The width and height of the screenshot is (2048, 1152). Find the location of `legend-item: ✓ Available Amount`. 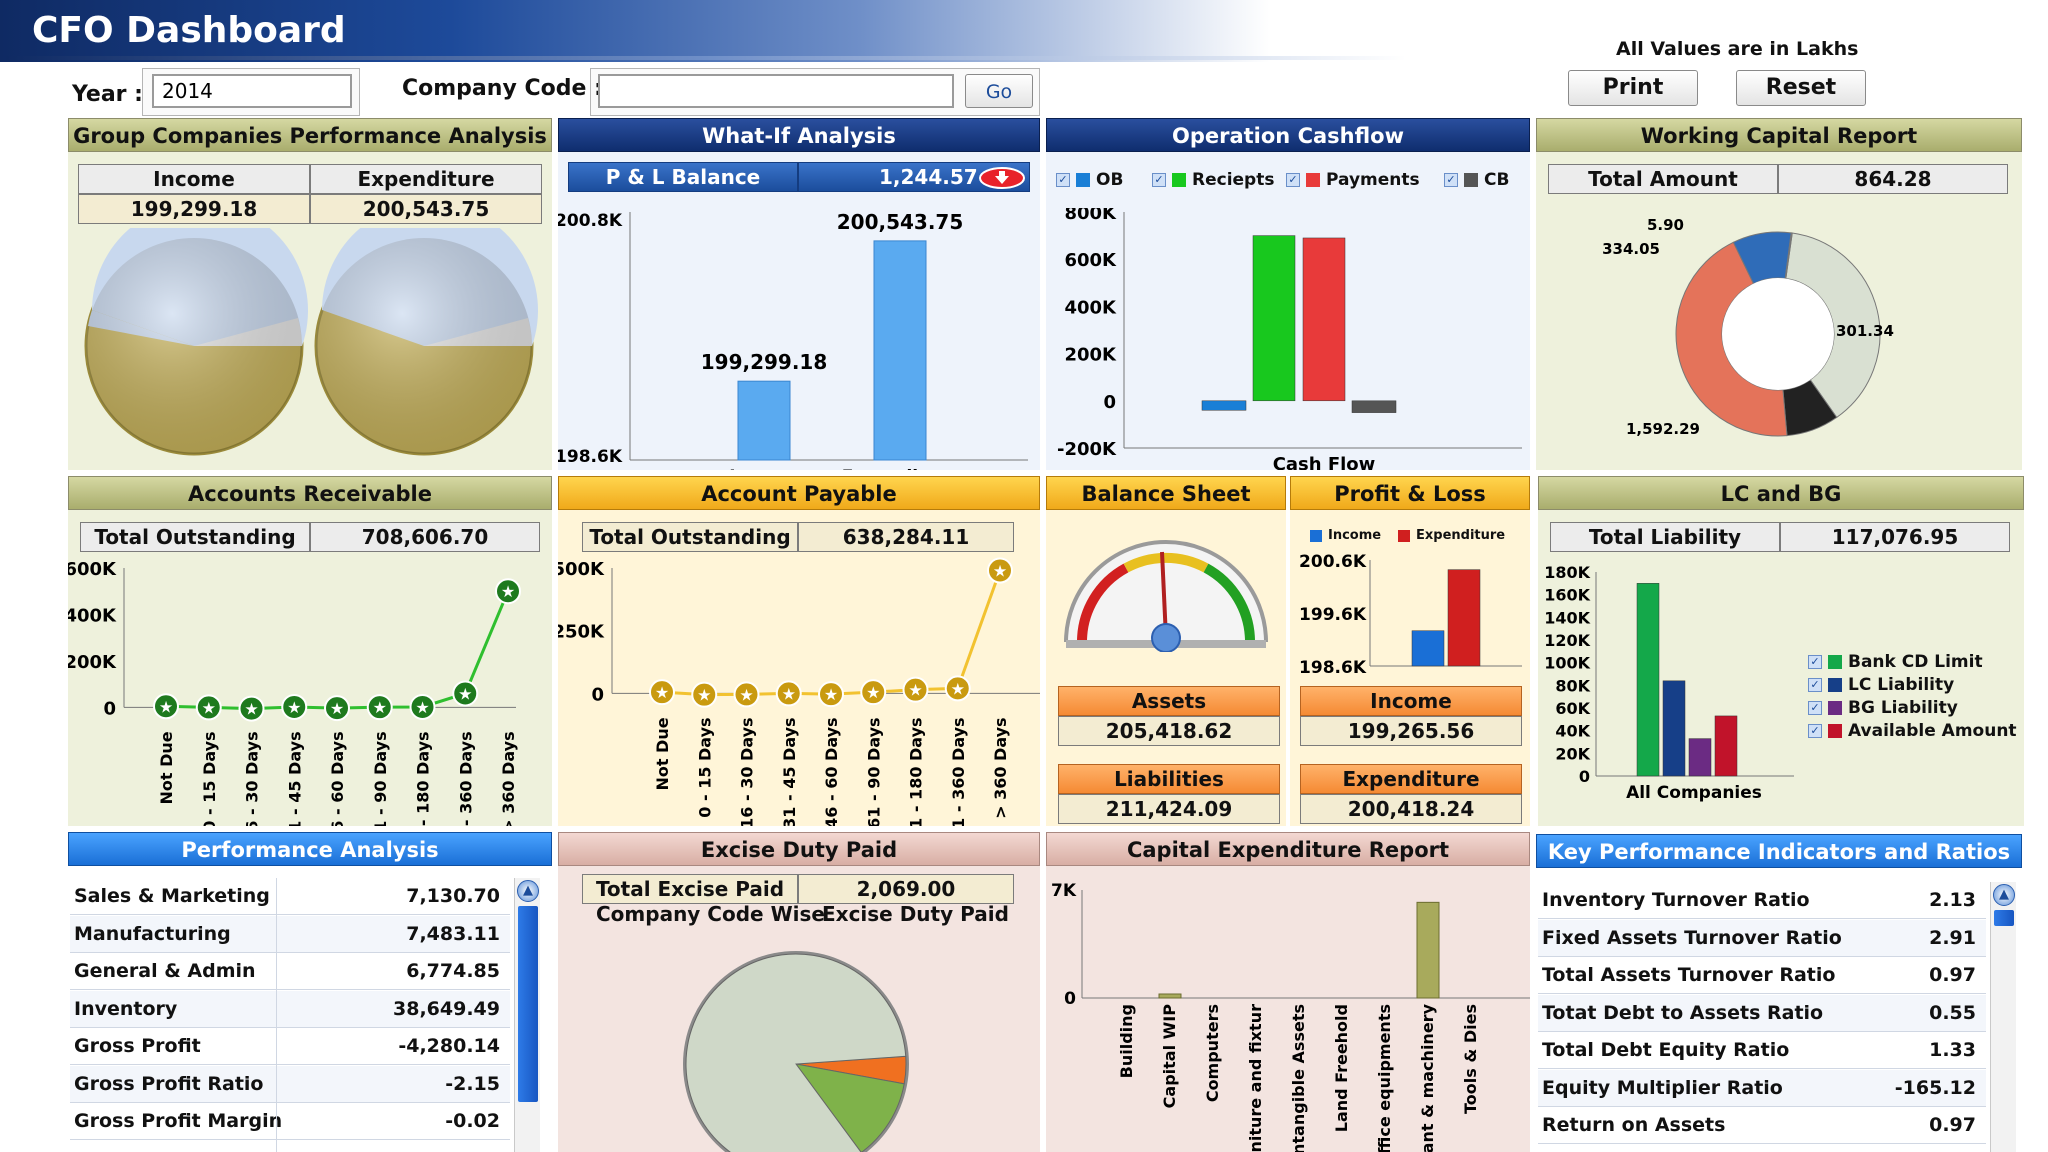

legend-item: ✓ Available Amount is located at coordinates (1912, 731).